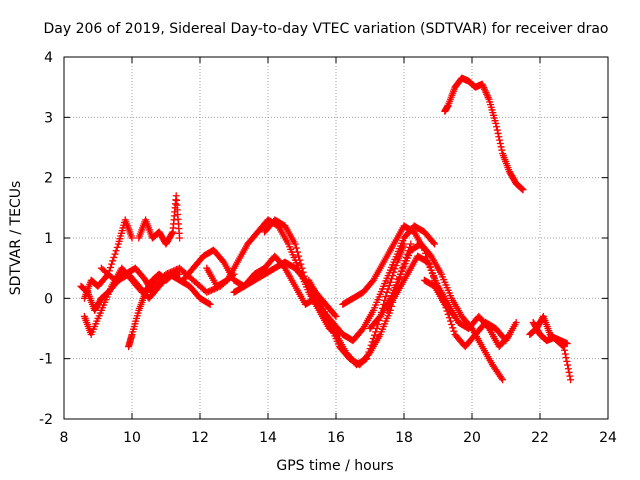 The width and height of the screenshot is (640, 480). What do you see at coordinates (268, 438) in the screenshot?
I see `x-tick-label: 14` at bounding box center [268, 438].